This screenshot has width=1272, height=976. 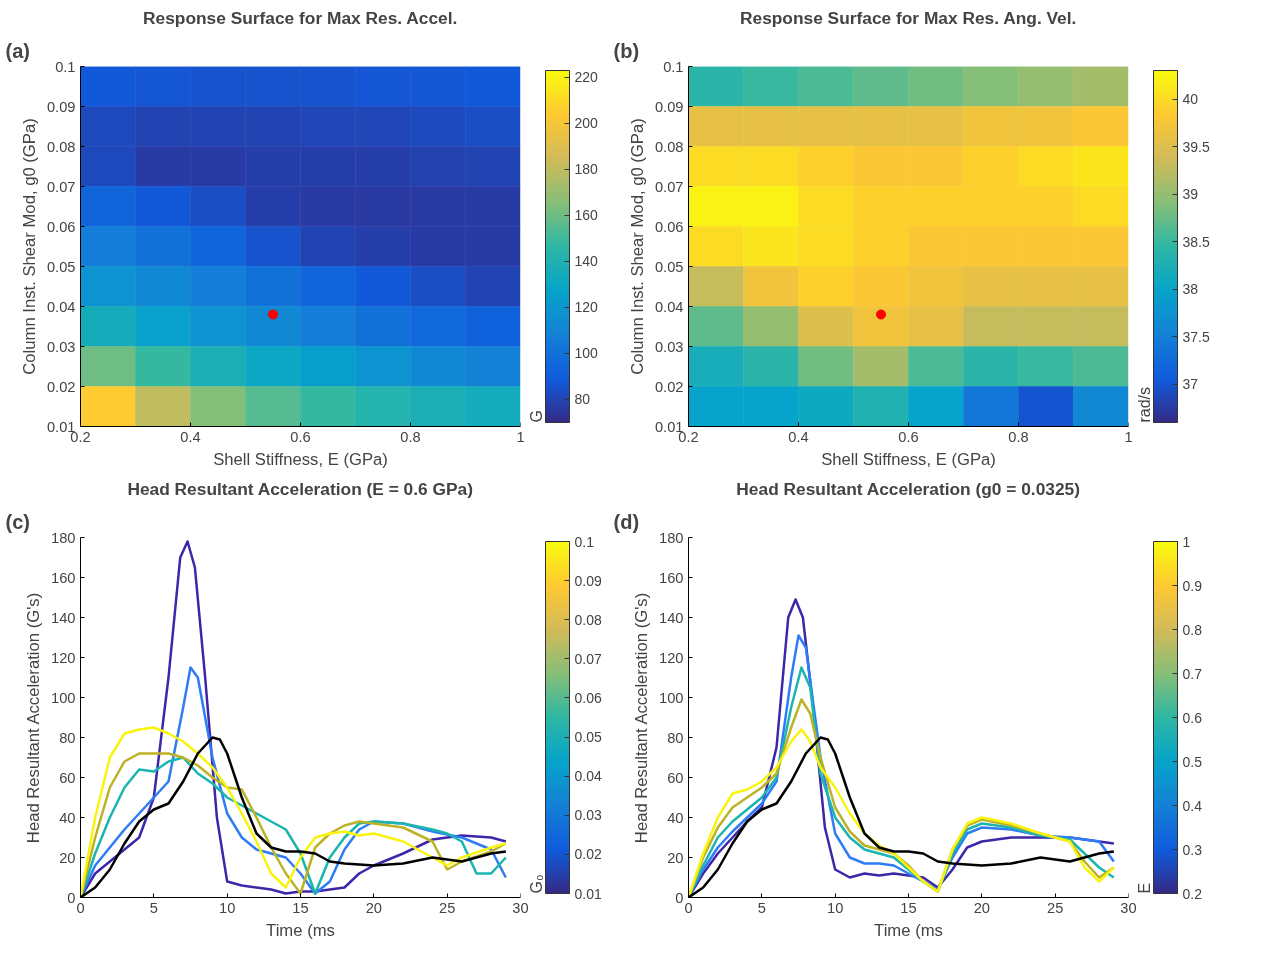 What do you see at coordinates (671, 537) in the screenshot?
I see `y-tick-label: 180` at bounding box center [671, 537].